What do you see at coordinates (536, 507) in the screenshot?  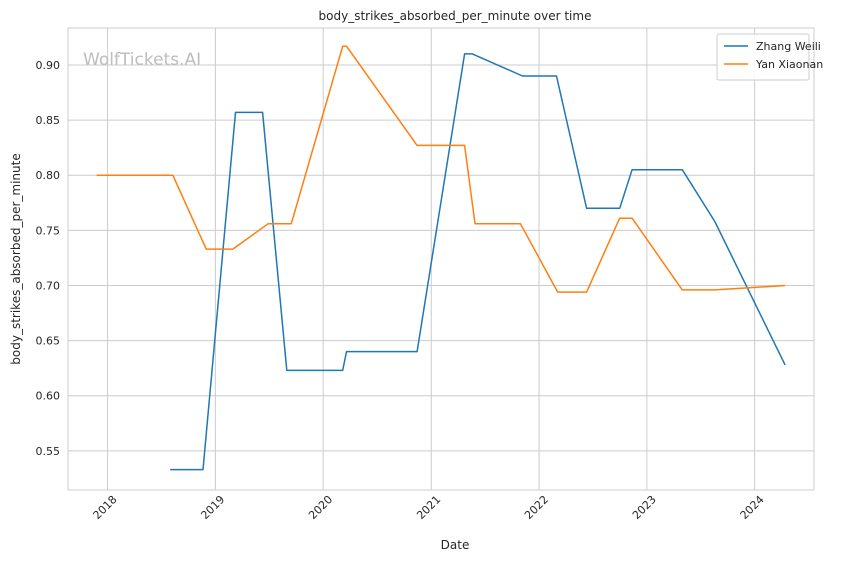 I see `x-tick-label: 2022` at bounding box center [536, 507].